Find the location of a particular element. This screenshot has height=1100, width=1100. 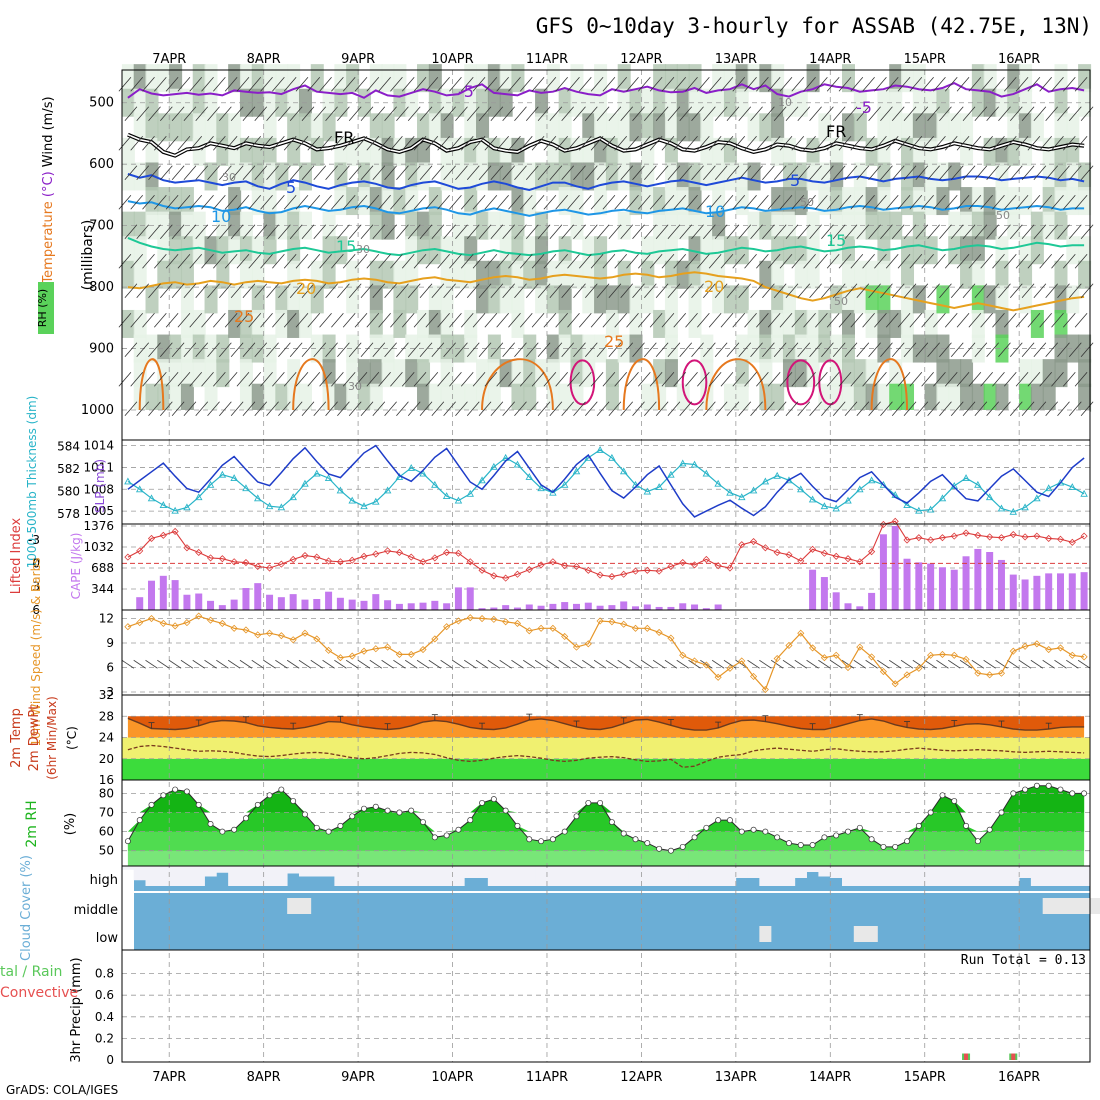

cloud-axis-label: Cloud Cover (%) is located at coordinates (26, 908).